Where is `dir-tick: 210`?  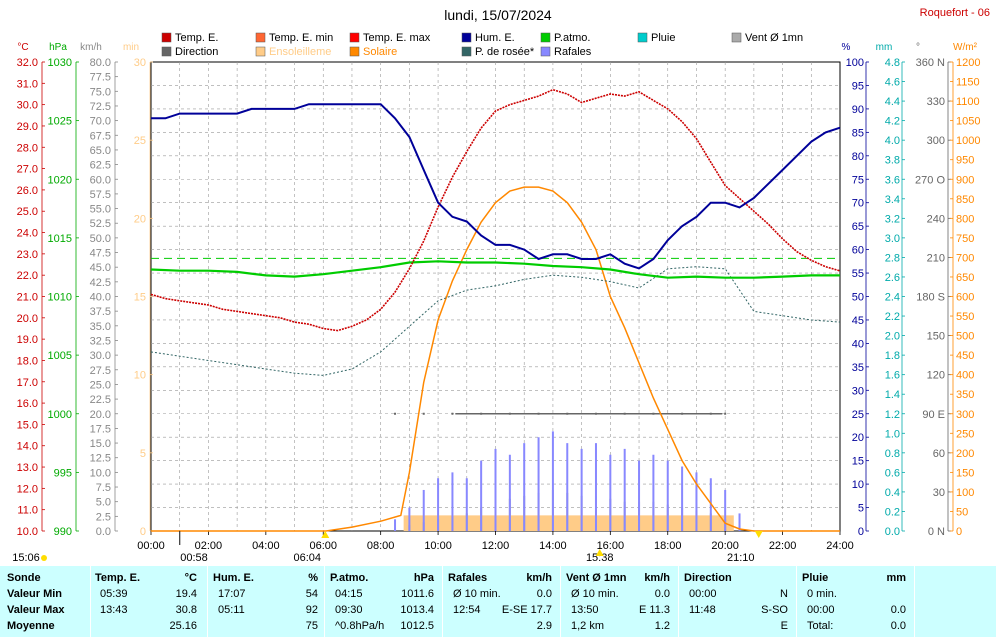
dir-tick: 210 is located at coordinates (936, 258).